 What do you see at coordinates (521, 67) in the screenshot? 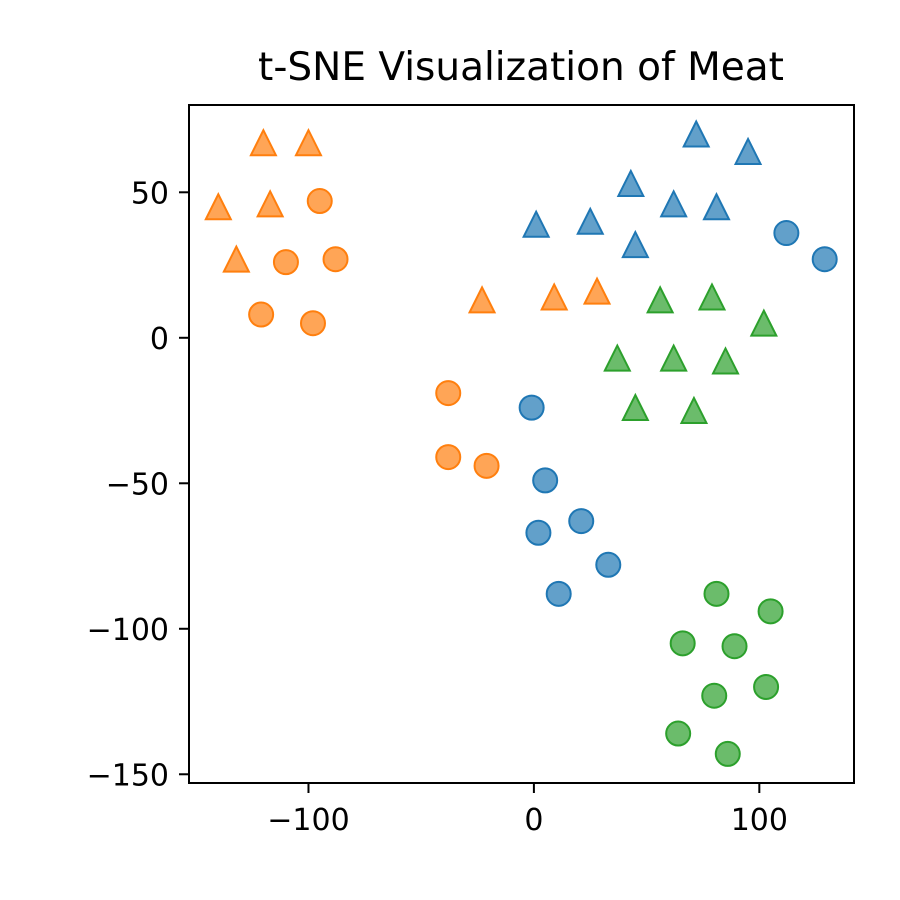
I see `chart-title: t-SNE Visualization of Meat` at bounding box center [521, 67].